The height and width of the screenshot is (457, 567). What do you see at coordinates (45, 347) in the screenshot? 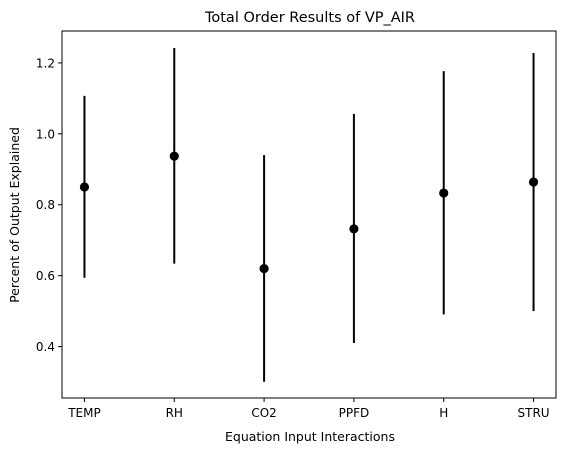
I see `y-tick-label-0: 0.4` at bounding box center [45, 347].